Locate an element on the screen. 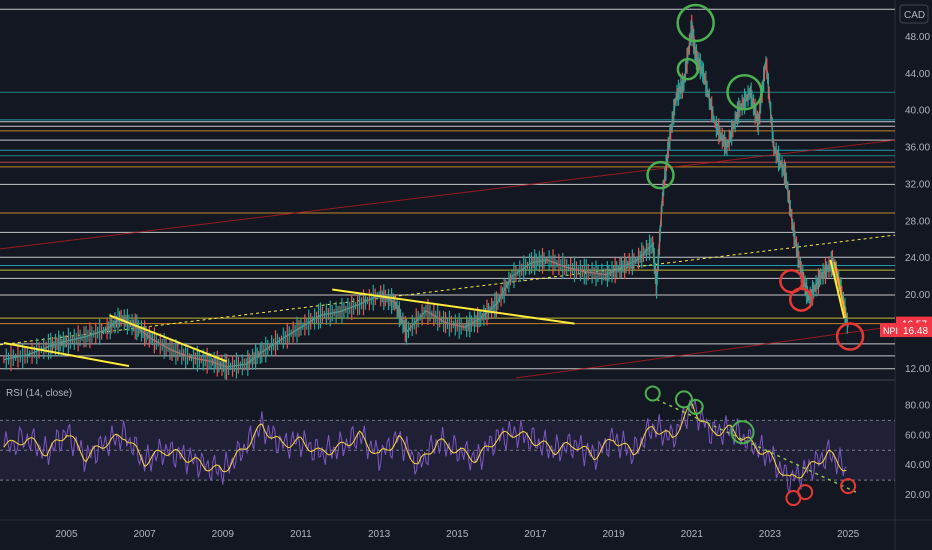 The height and width of the screenshot is (550, 932). time-axis-tick: 2023 is located at coordinates (770, 534).